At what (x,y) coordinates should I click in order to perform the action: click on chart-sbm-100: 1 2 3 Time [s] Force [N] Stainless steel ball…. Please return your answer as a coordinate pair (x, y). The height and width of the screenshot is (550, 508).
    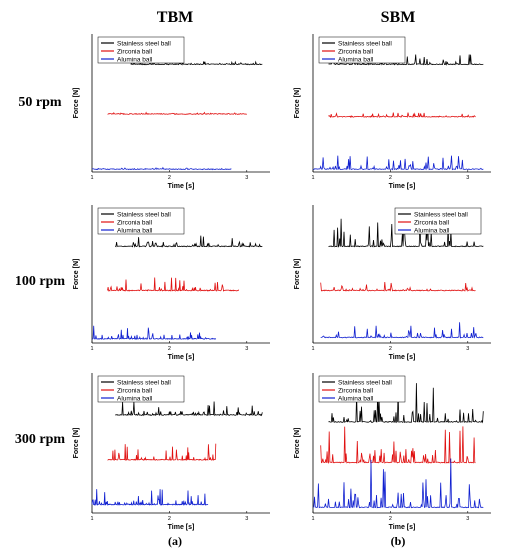
    Looking at the image, I should click on (392, 283).